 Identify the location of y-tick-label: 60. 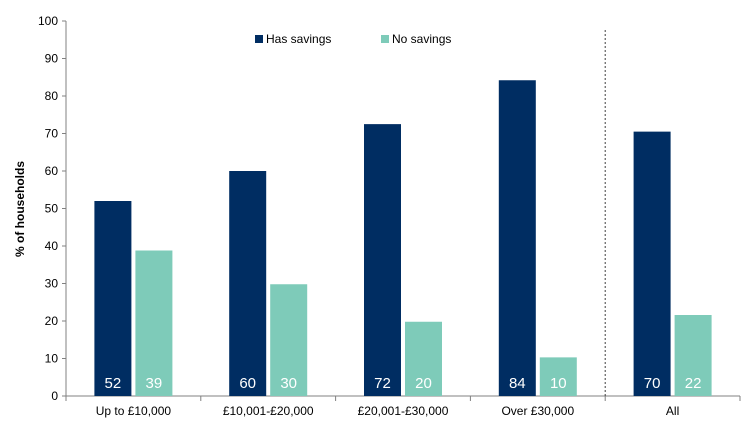
(52, 171).